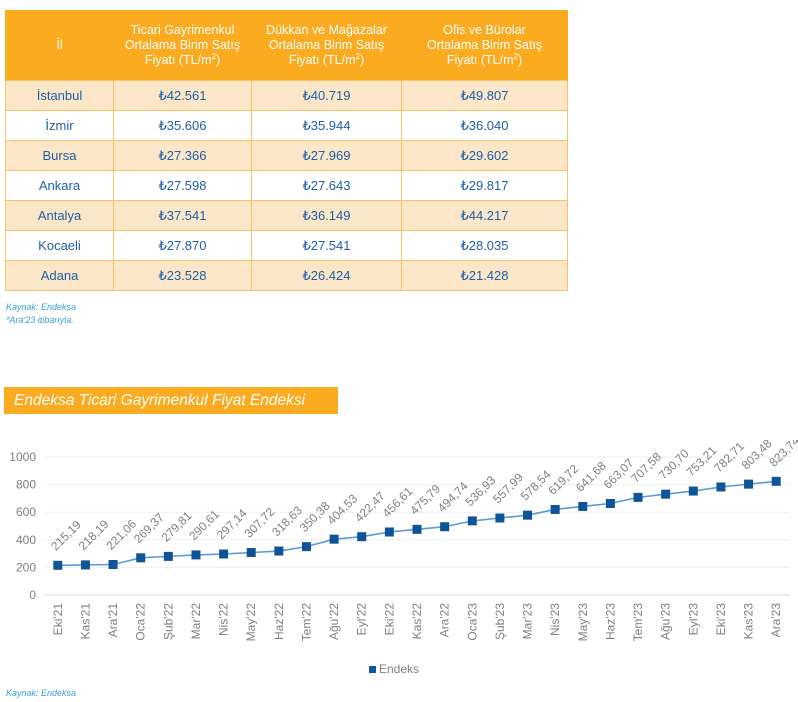 This screenshot has width=798, height=702. What do you see at coordinates (113, 620) in the screenshot?
I see `x-tick-label: Ara'21` at bounding box center [113, 620].